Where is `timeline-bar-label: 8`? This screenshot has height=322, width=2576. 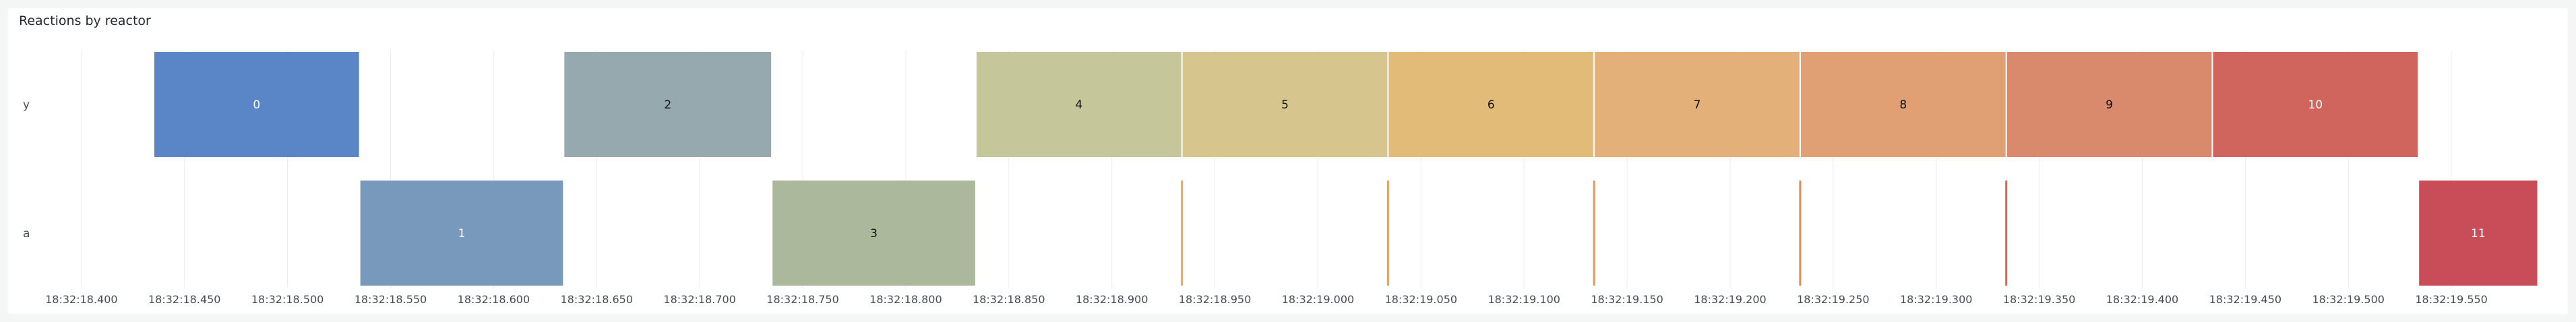 timeline-bar-label: 8 is located at coordinates (1903, 105).